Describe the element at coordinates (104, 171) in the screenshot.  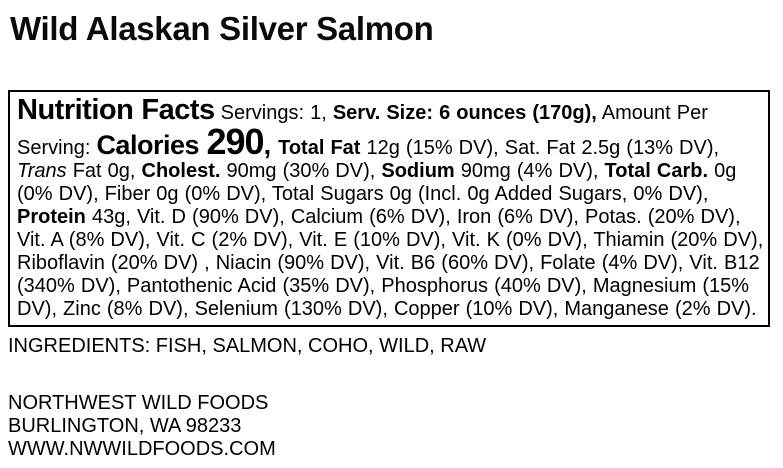
I see `trans-fat-value: Fat 0g,` at that location.